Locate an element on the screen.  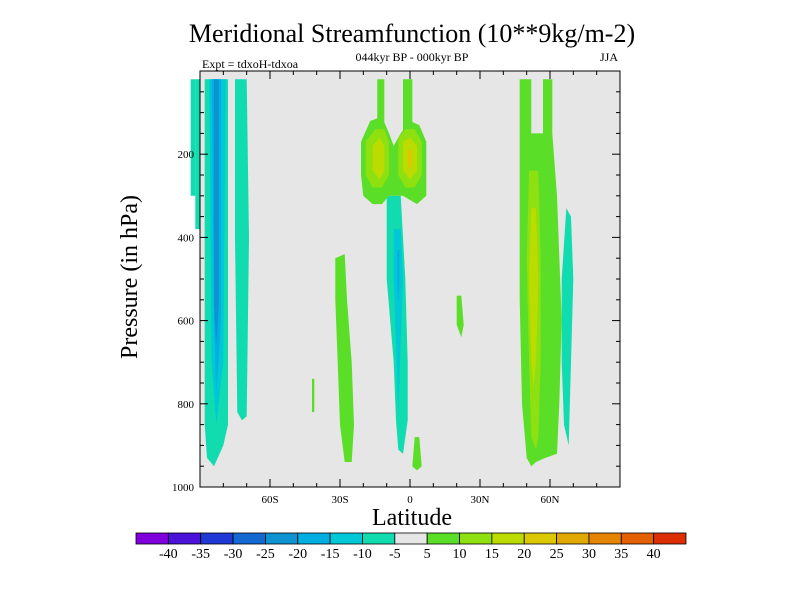
colorbar-label: 25 is located at coordinates (557, 554).